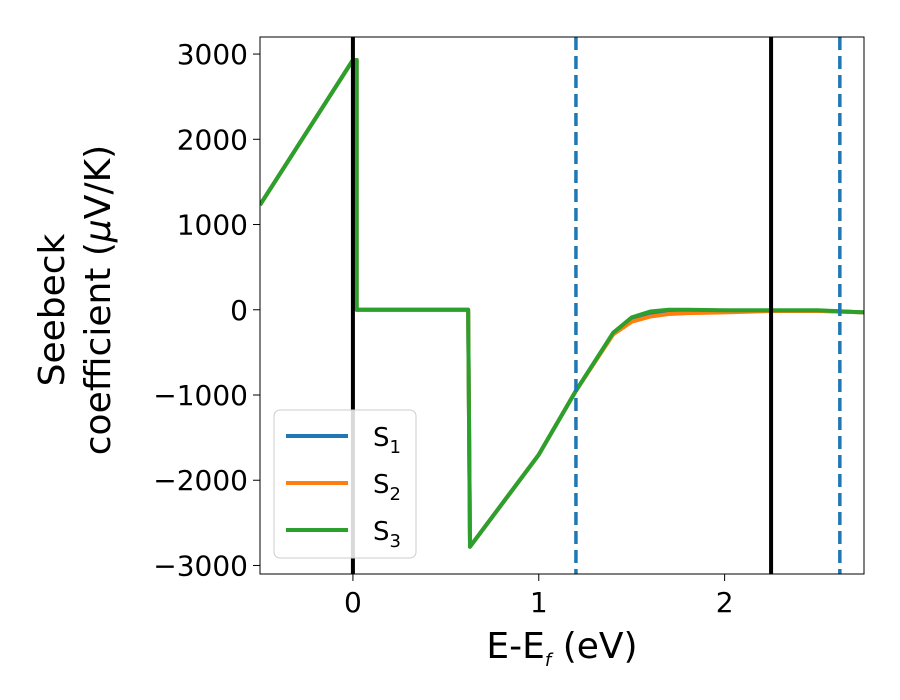 Image resolution: width=900 pixels, height=700 pixels. I want to click on y-tick-label: 1000, so click(212, 225).